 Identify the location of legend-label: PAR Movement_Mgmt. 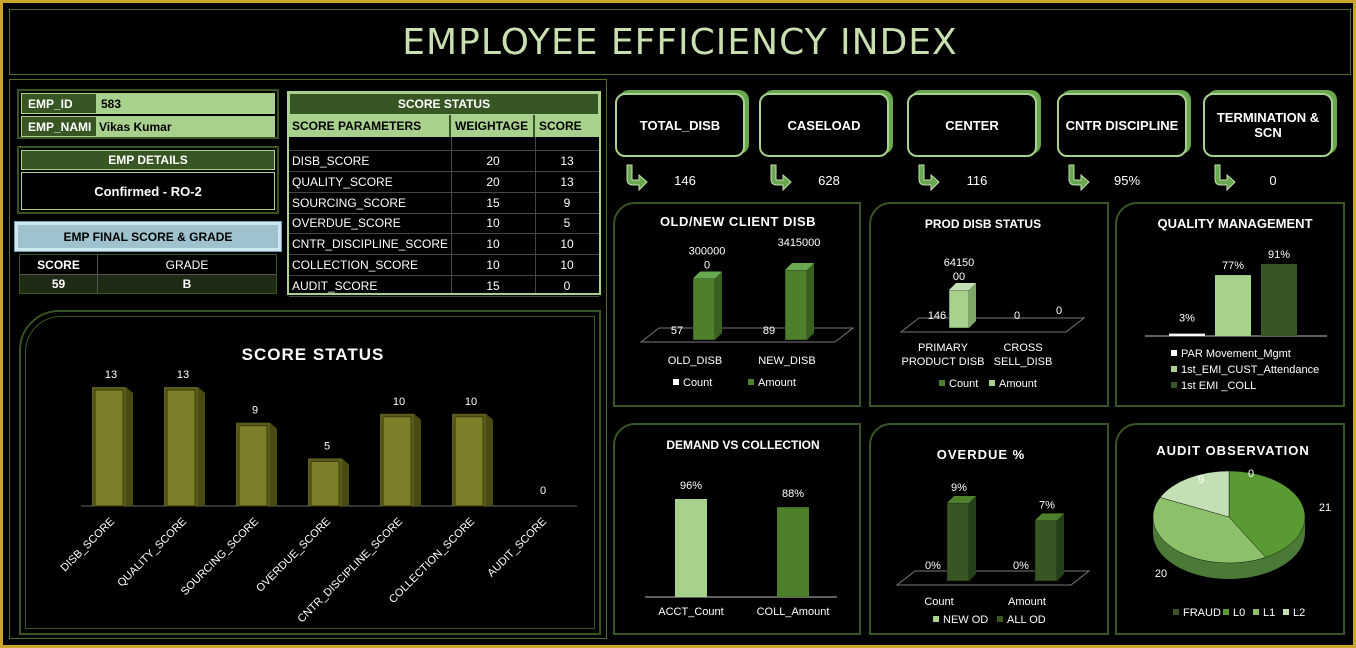
(1236, 354).